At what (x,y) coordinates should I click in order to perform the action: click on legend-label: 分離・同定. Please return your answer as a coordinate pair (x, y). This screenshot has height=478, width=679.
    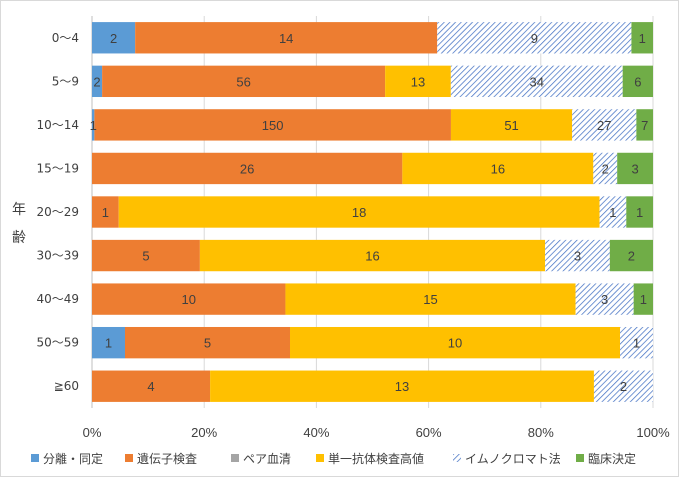
    Looking at the image, I should click on (73, 458).